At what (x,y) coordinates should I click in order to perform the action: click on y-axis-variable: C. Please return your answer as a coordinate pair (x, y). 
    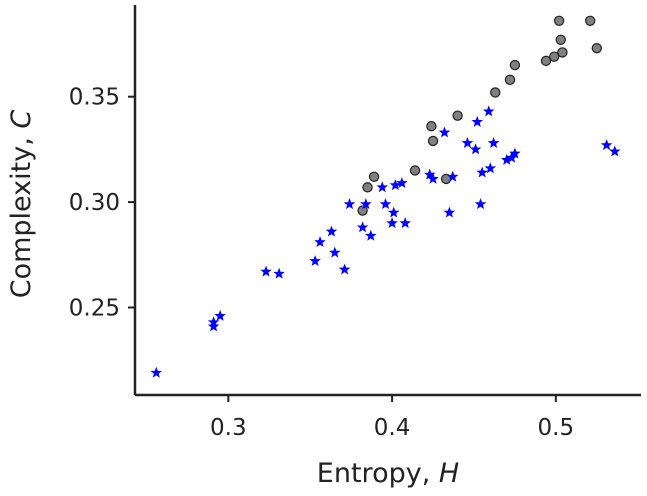
    Looking at the image, I should click on (21, 119).